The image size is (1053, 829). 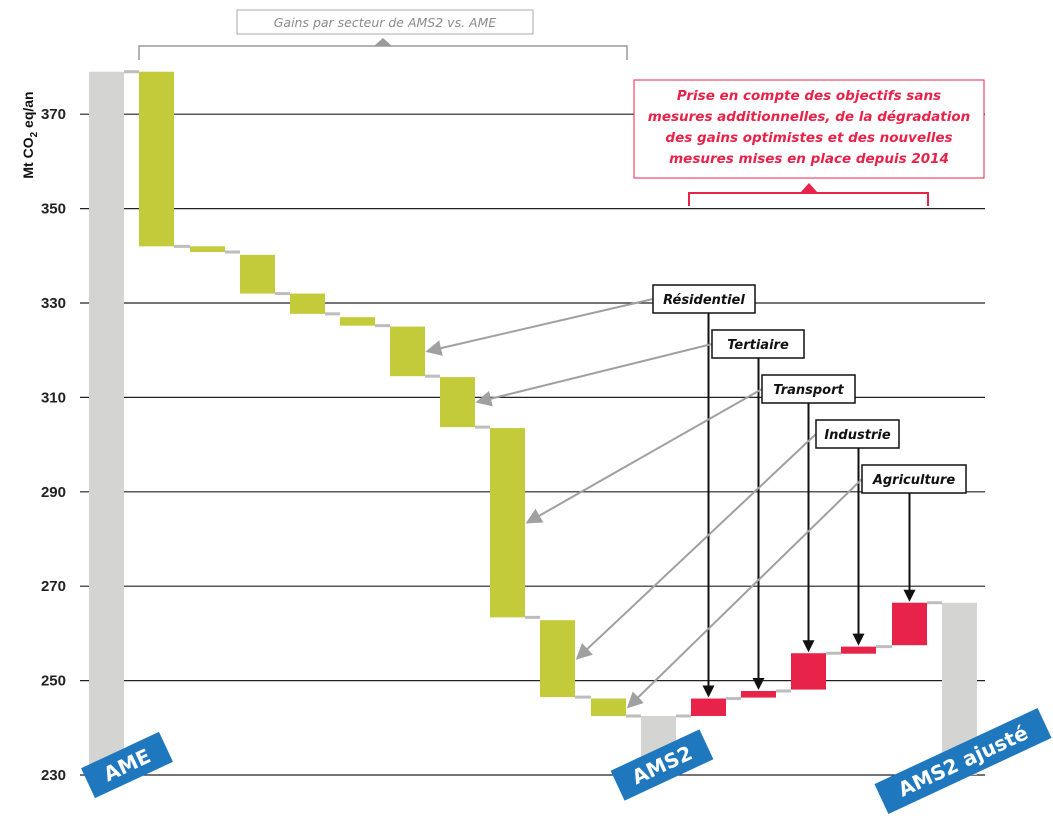 I want to click on y-tick-label-290: 290, so click(x=53, y=492).